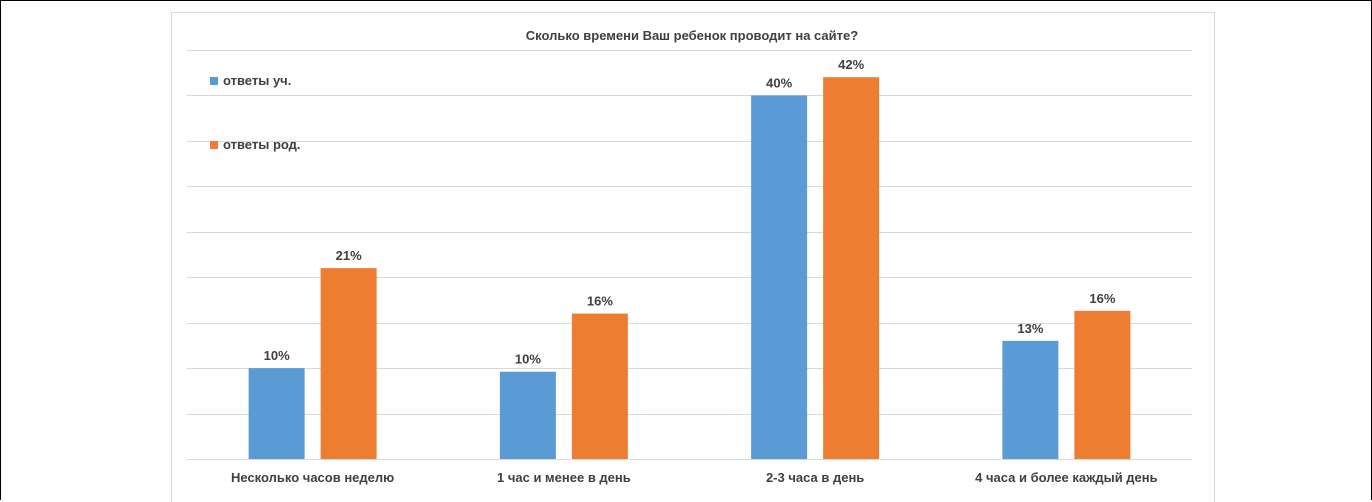  What do you see at coordinates (1066, 477) in the screenshot?
I see `category-label: 4 часа и более каждый день` at bounding box center [1066, 477].